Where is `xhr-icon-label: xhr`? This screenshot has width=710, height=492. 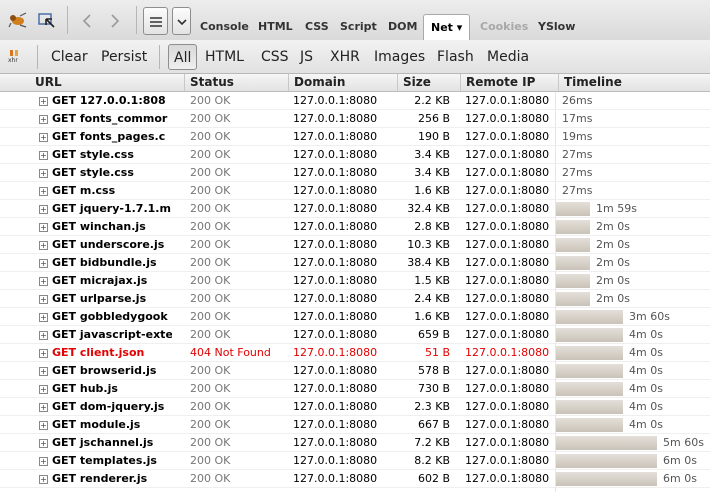
xhr-icon-label: xhr is located at coordinates (13, 60).